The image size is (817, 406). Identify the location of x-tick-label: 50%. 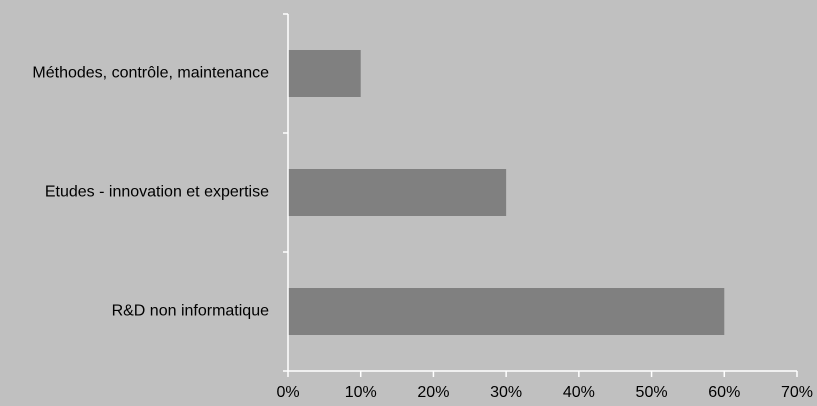
(652, 392).